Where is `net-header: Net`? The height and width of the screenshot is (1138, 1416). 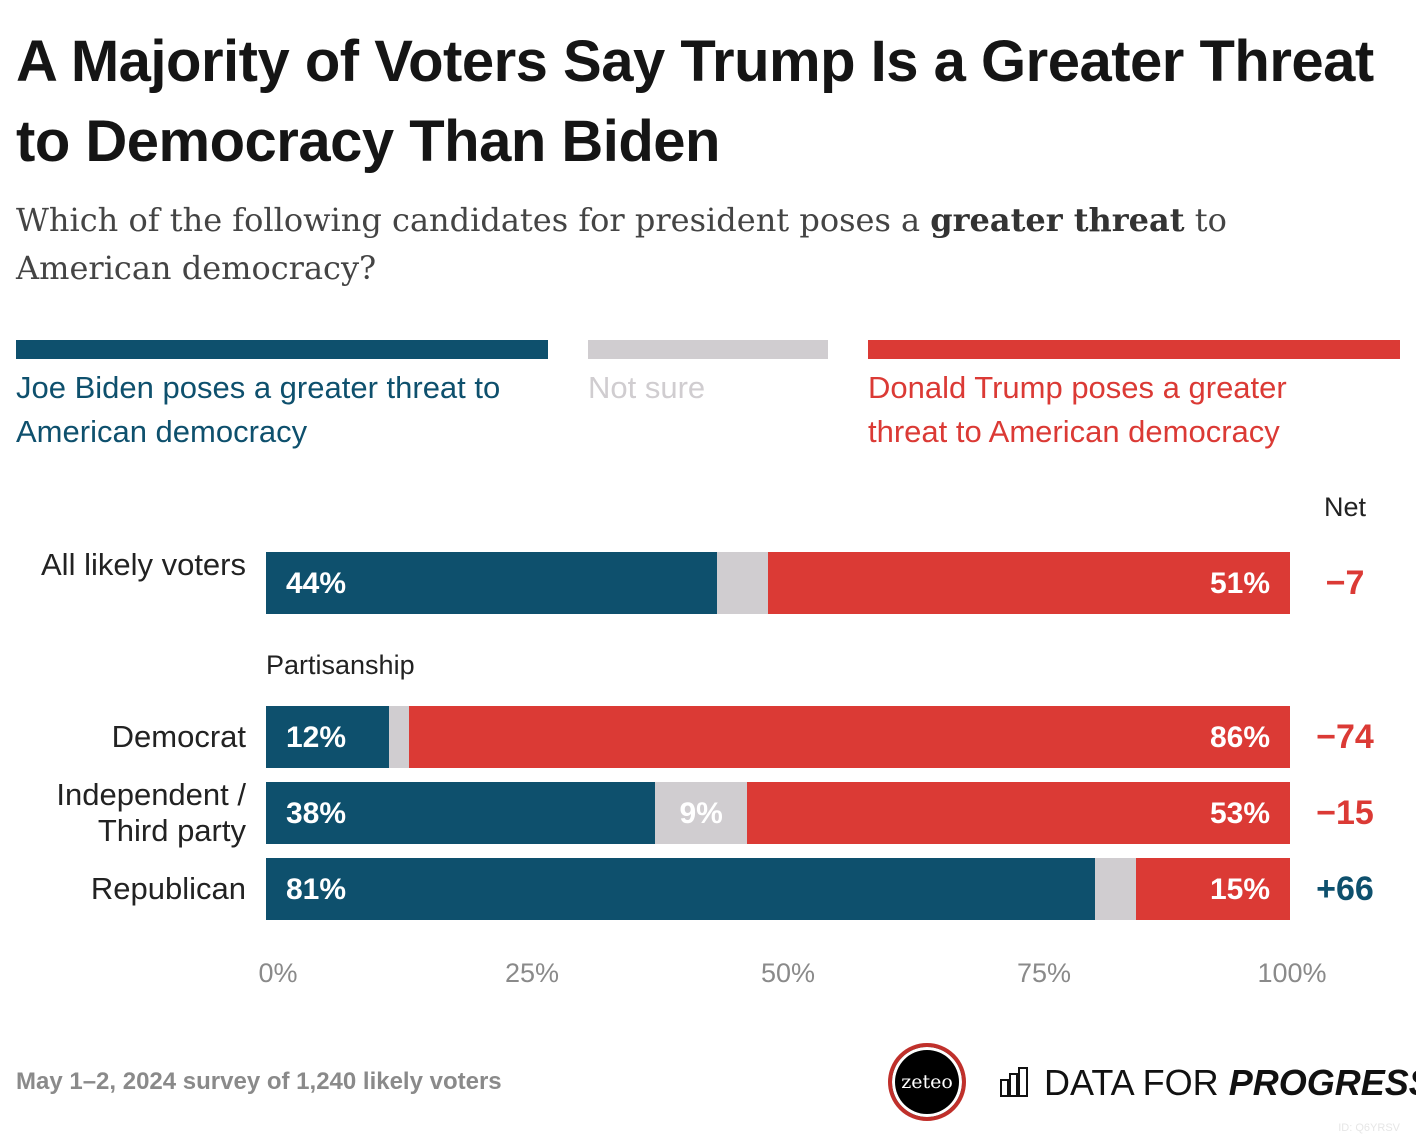
net-header: Net is located at coordinates (1345, 507).